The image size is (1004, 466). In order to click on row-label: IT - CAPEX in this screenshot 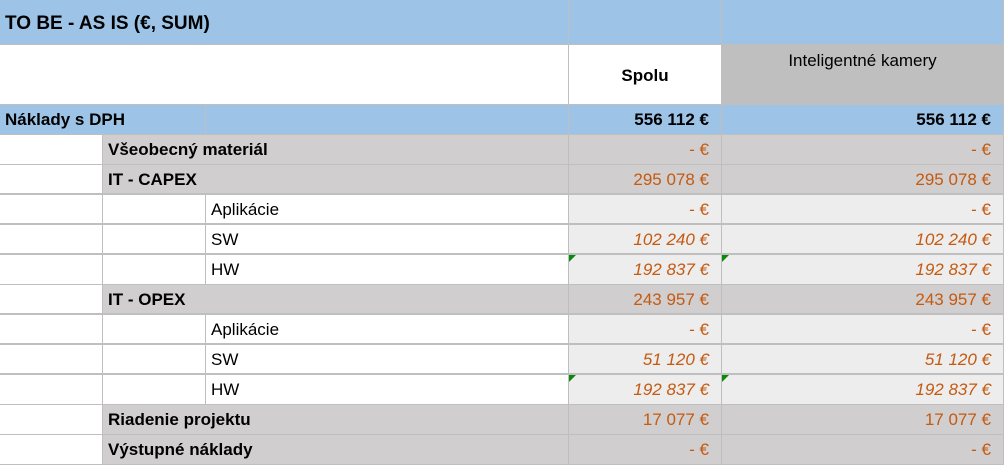, I will do `click(336, 180)`.